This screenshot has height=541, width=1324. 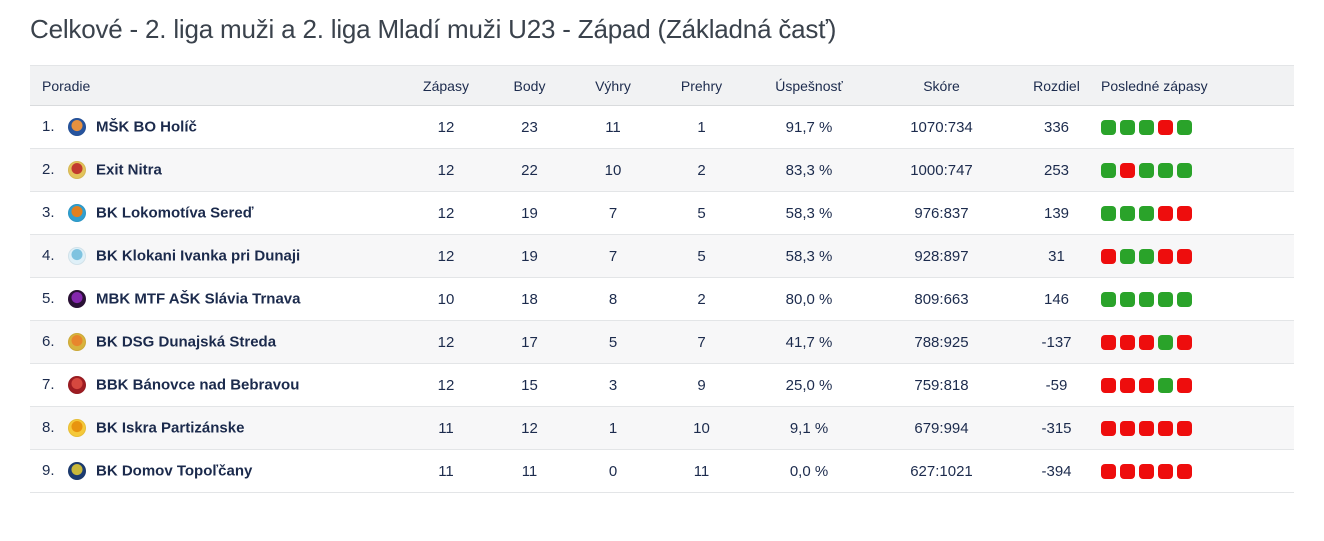 What do you see at coordinates (701, 385) in the screenshot?
I see `losses-cell: 9` at bounding box center [701, 385].